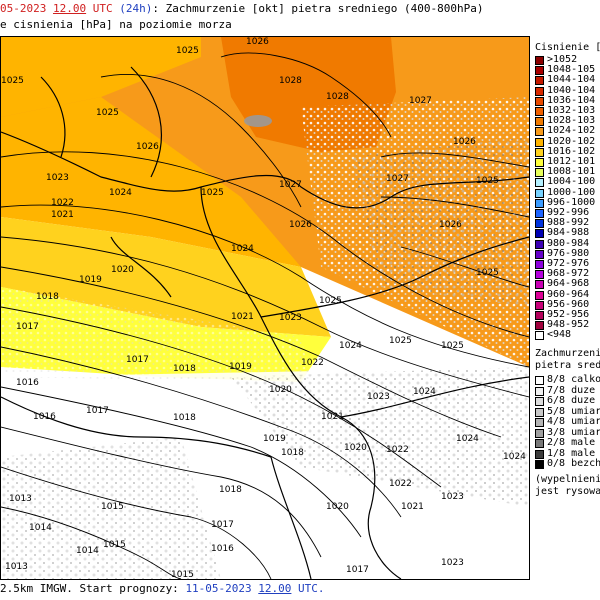  Describe the element at coordinates (571, 141) in the screenshot. I see `pressure-legend-label: 1020-102` at that location.